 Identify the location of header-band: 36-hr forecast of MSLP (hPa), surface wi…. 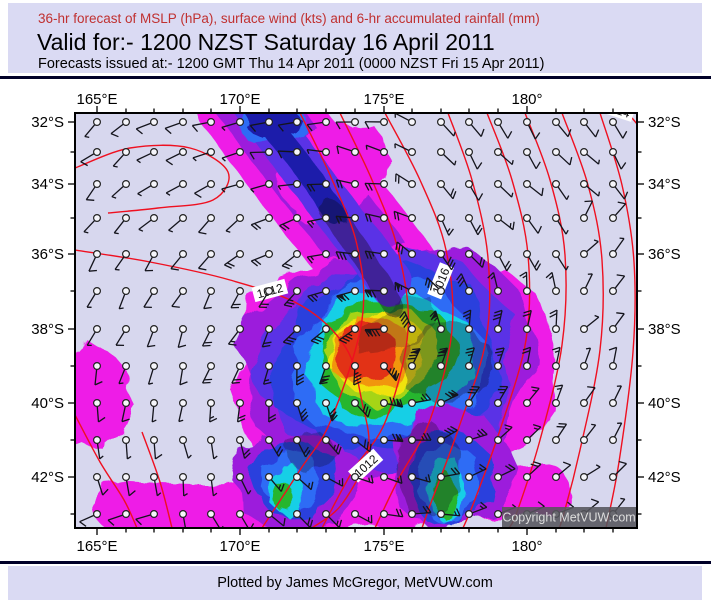
(355, 38).